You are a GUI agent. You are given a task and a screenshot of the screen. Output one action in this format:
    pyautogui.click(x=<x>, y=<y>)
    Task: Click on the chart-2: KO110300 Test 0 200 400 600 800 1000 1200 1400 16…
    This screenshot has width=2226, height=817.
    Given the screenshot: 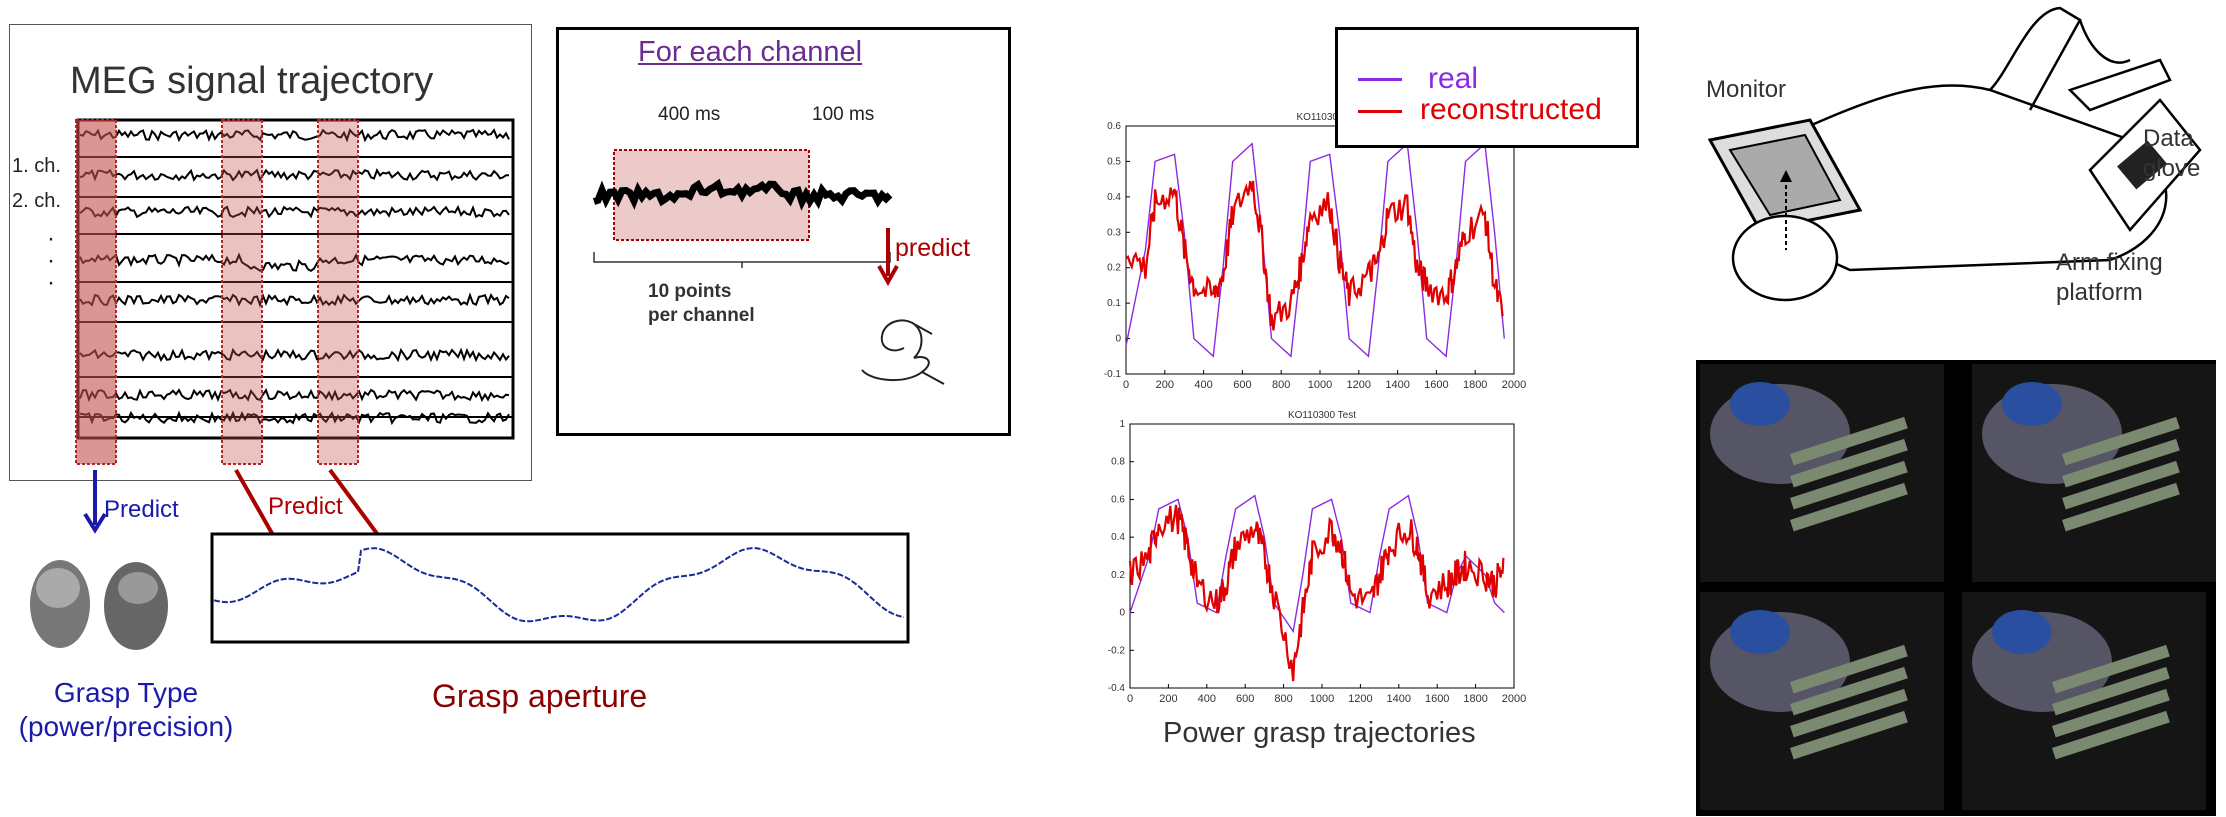 What is the action you would take?
    pyautogui.click(x=1317, y=557)
    